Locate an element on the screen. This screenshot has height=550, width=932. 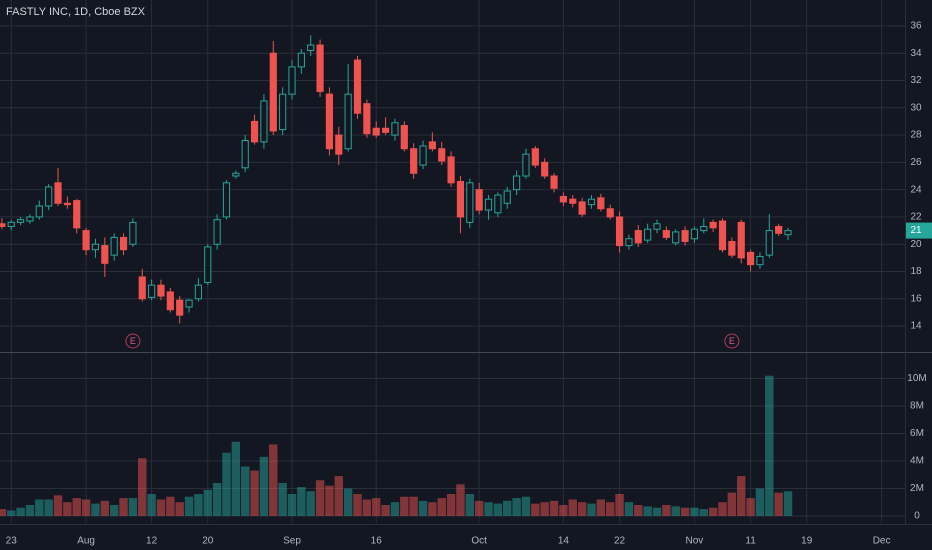
last-price-box is located at coordinates (919, 230).